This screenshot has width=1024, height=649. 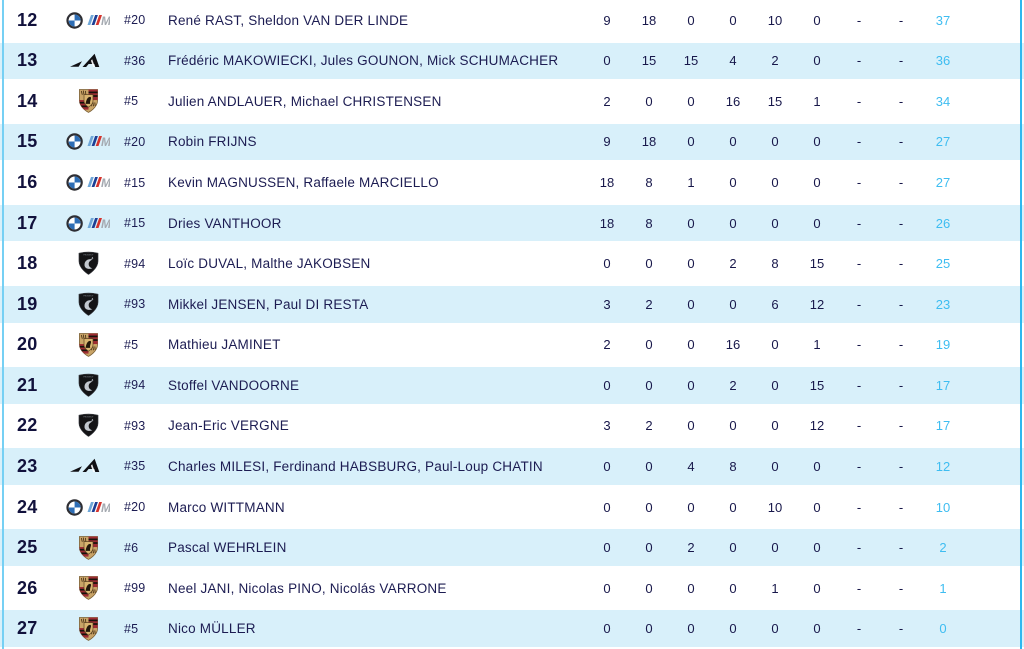 I want to click on points-race-4: 8, so click(x=733, y=466).